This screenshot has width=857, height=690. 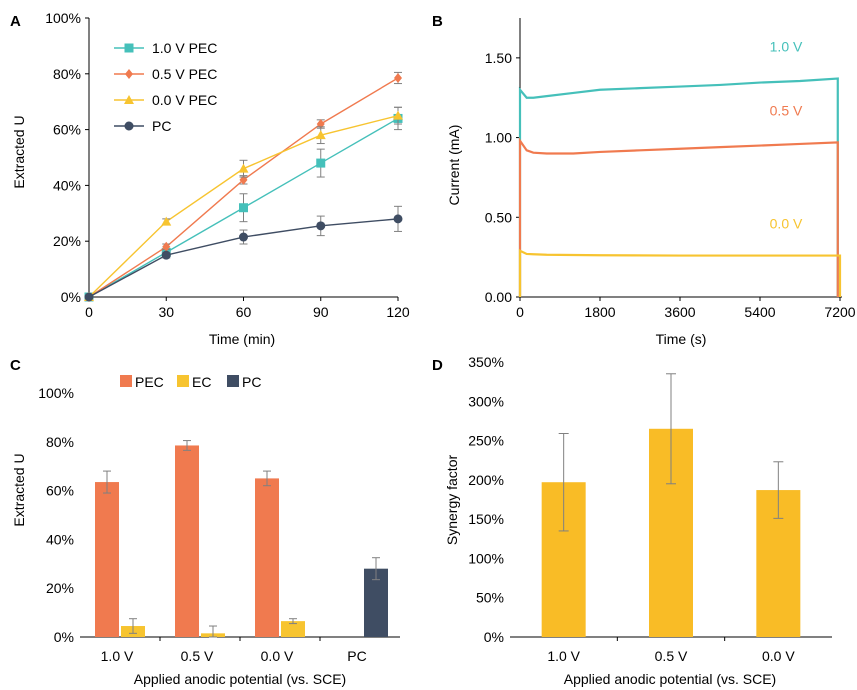 I want to click on panel-a-label: A, so click(x=15, y=21).